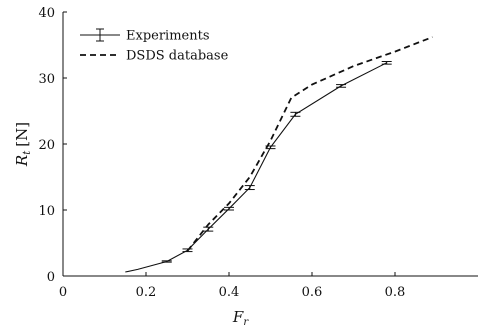  I want to click on x-axis-label: Fr, so click(240, 318).